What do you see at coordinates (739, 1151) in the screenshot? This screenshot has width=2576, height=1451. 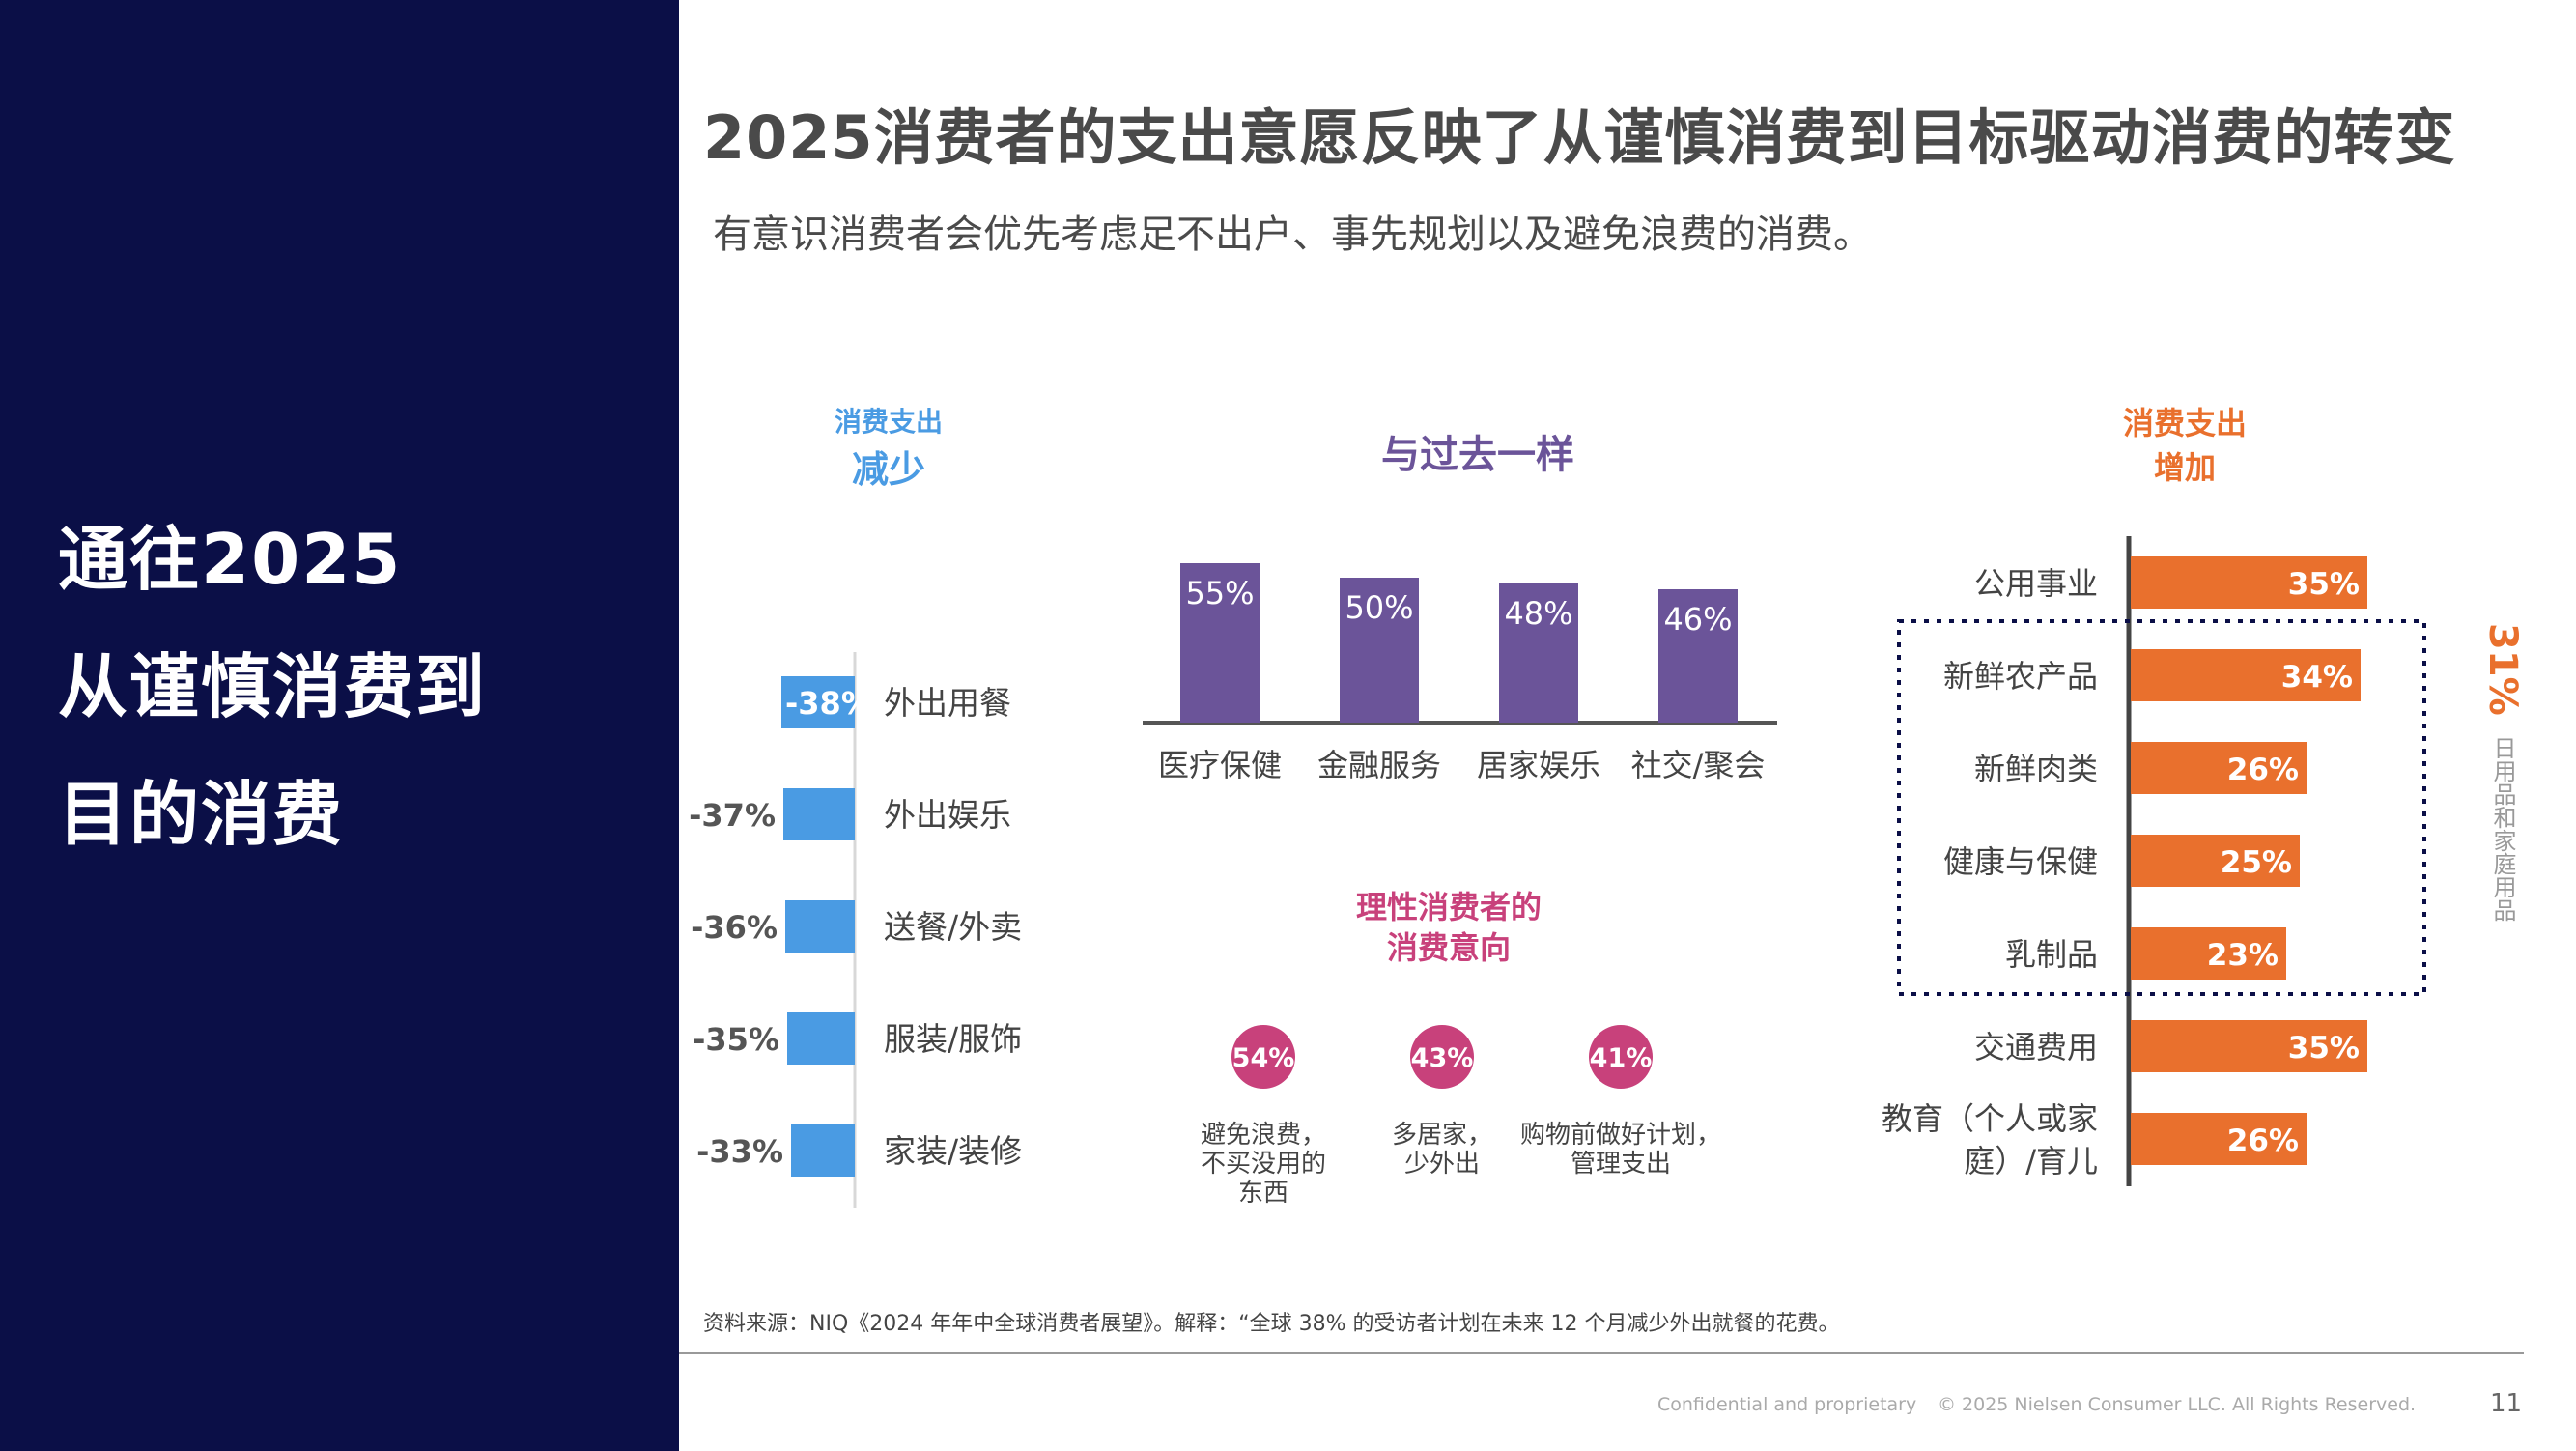 I see `decrease-value-label: -33%` at bounding box center [739, 1151].